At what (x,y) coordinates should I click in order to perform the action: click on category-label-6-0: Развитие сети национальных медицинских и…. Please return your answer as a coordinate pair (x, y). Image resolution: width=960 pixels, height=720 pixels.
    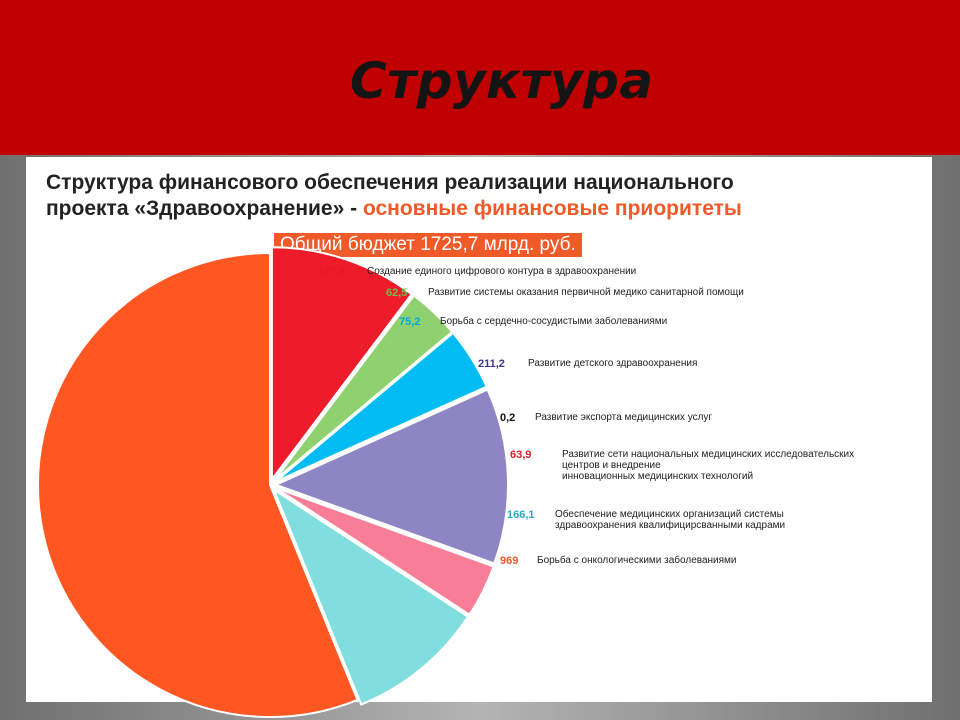
    Looking at the image, I should click on (708, 454).